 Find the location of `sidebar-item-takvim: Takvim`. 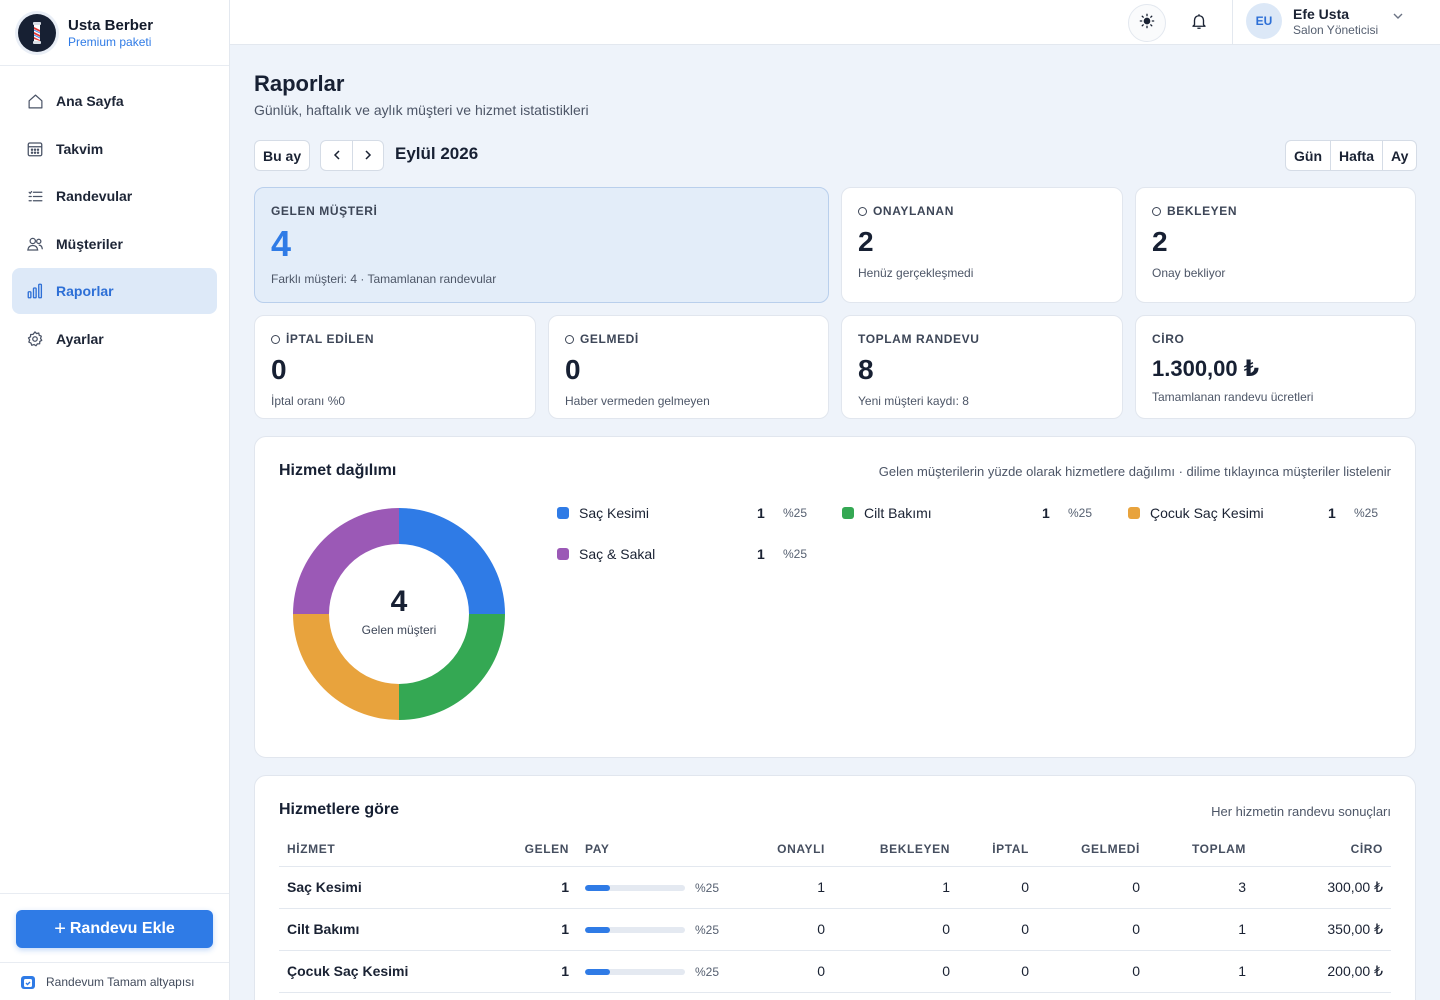

sidebar-item-takvim: Takvim is located at coordinates (114, 149).